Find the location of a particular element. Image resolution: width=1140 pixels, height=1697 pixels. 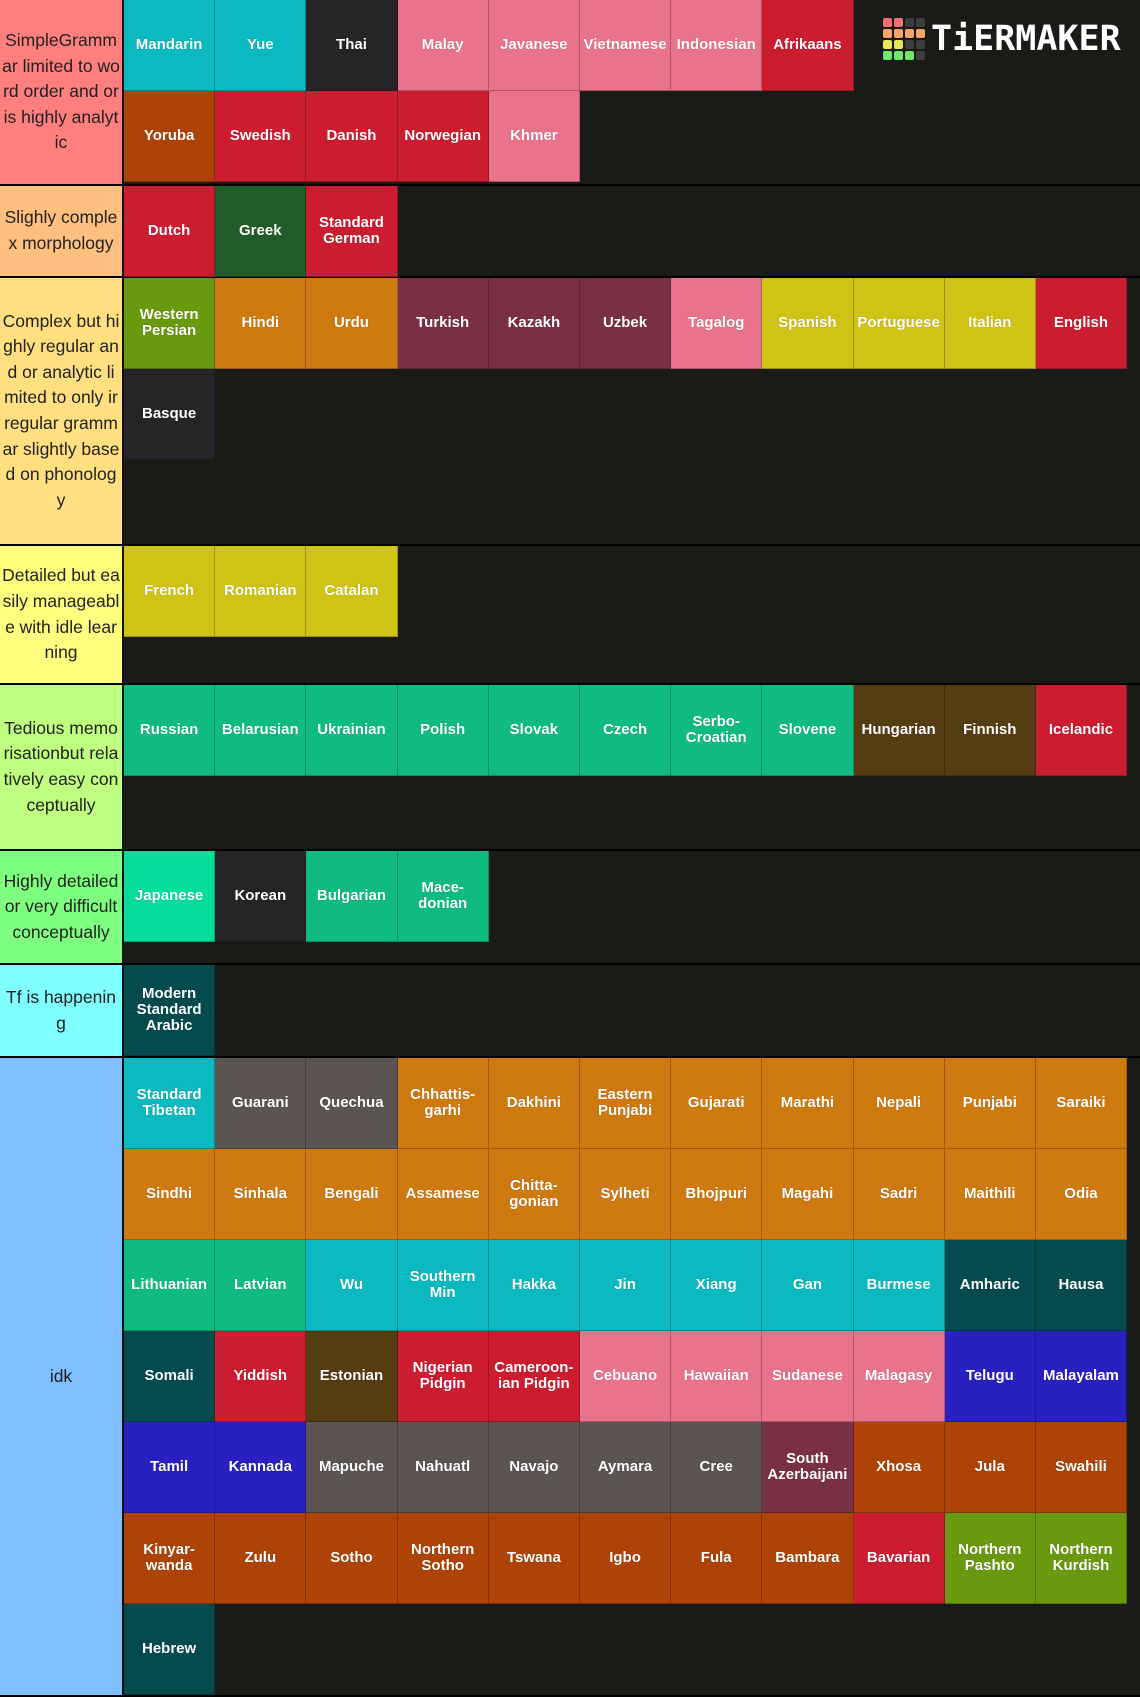

tier-item-tile: Cameroon-ian Pidgin is located at coordinates (534, 1376).